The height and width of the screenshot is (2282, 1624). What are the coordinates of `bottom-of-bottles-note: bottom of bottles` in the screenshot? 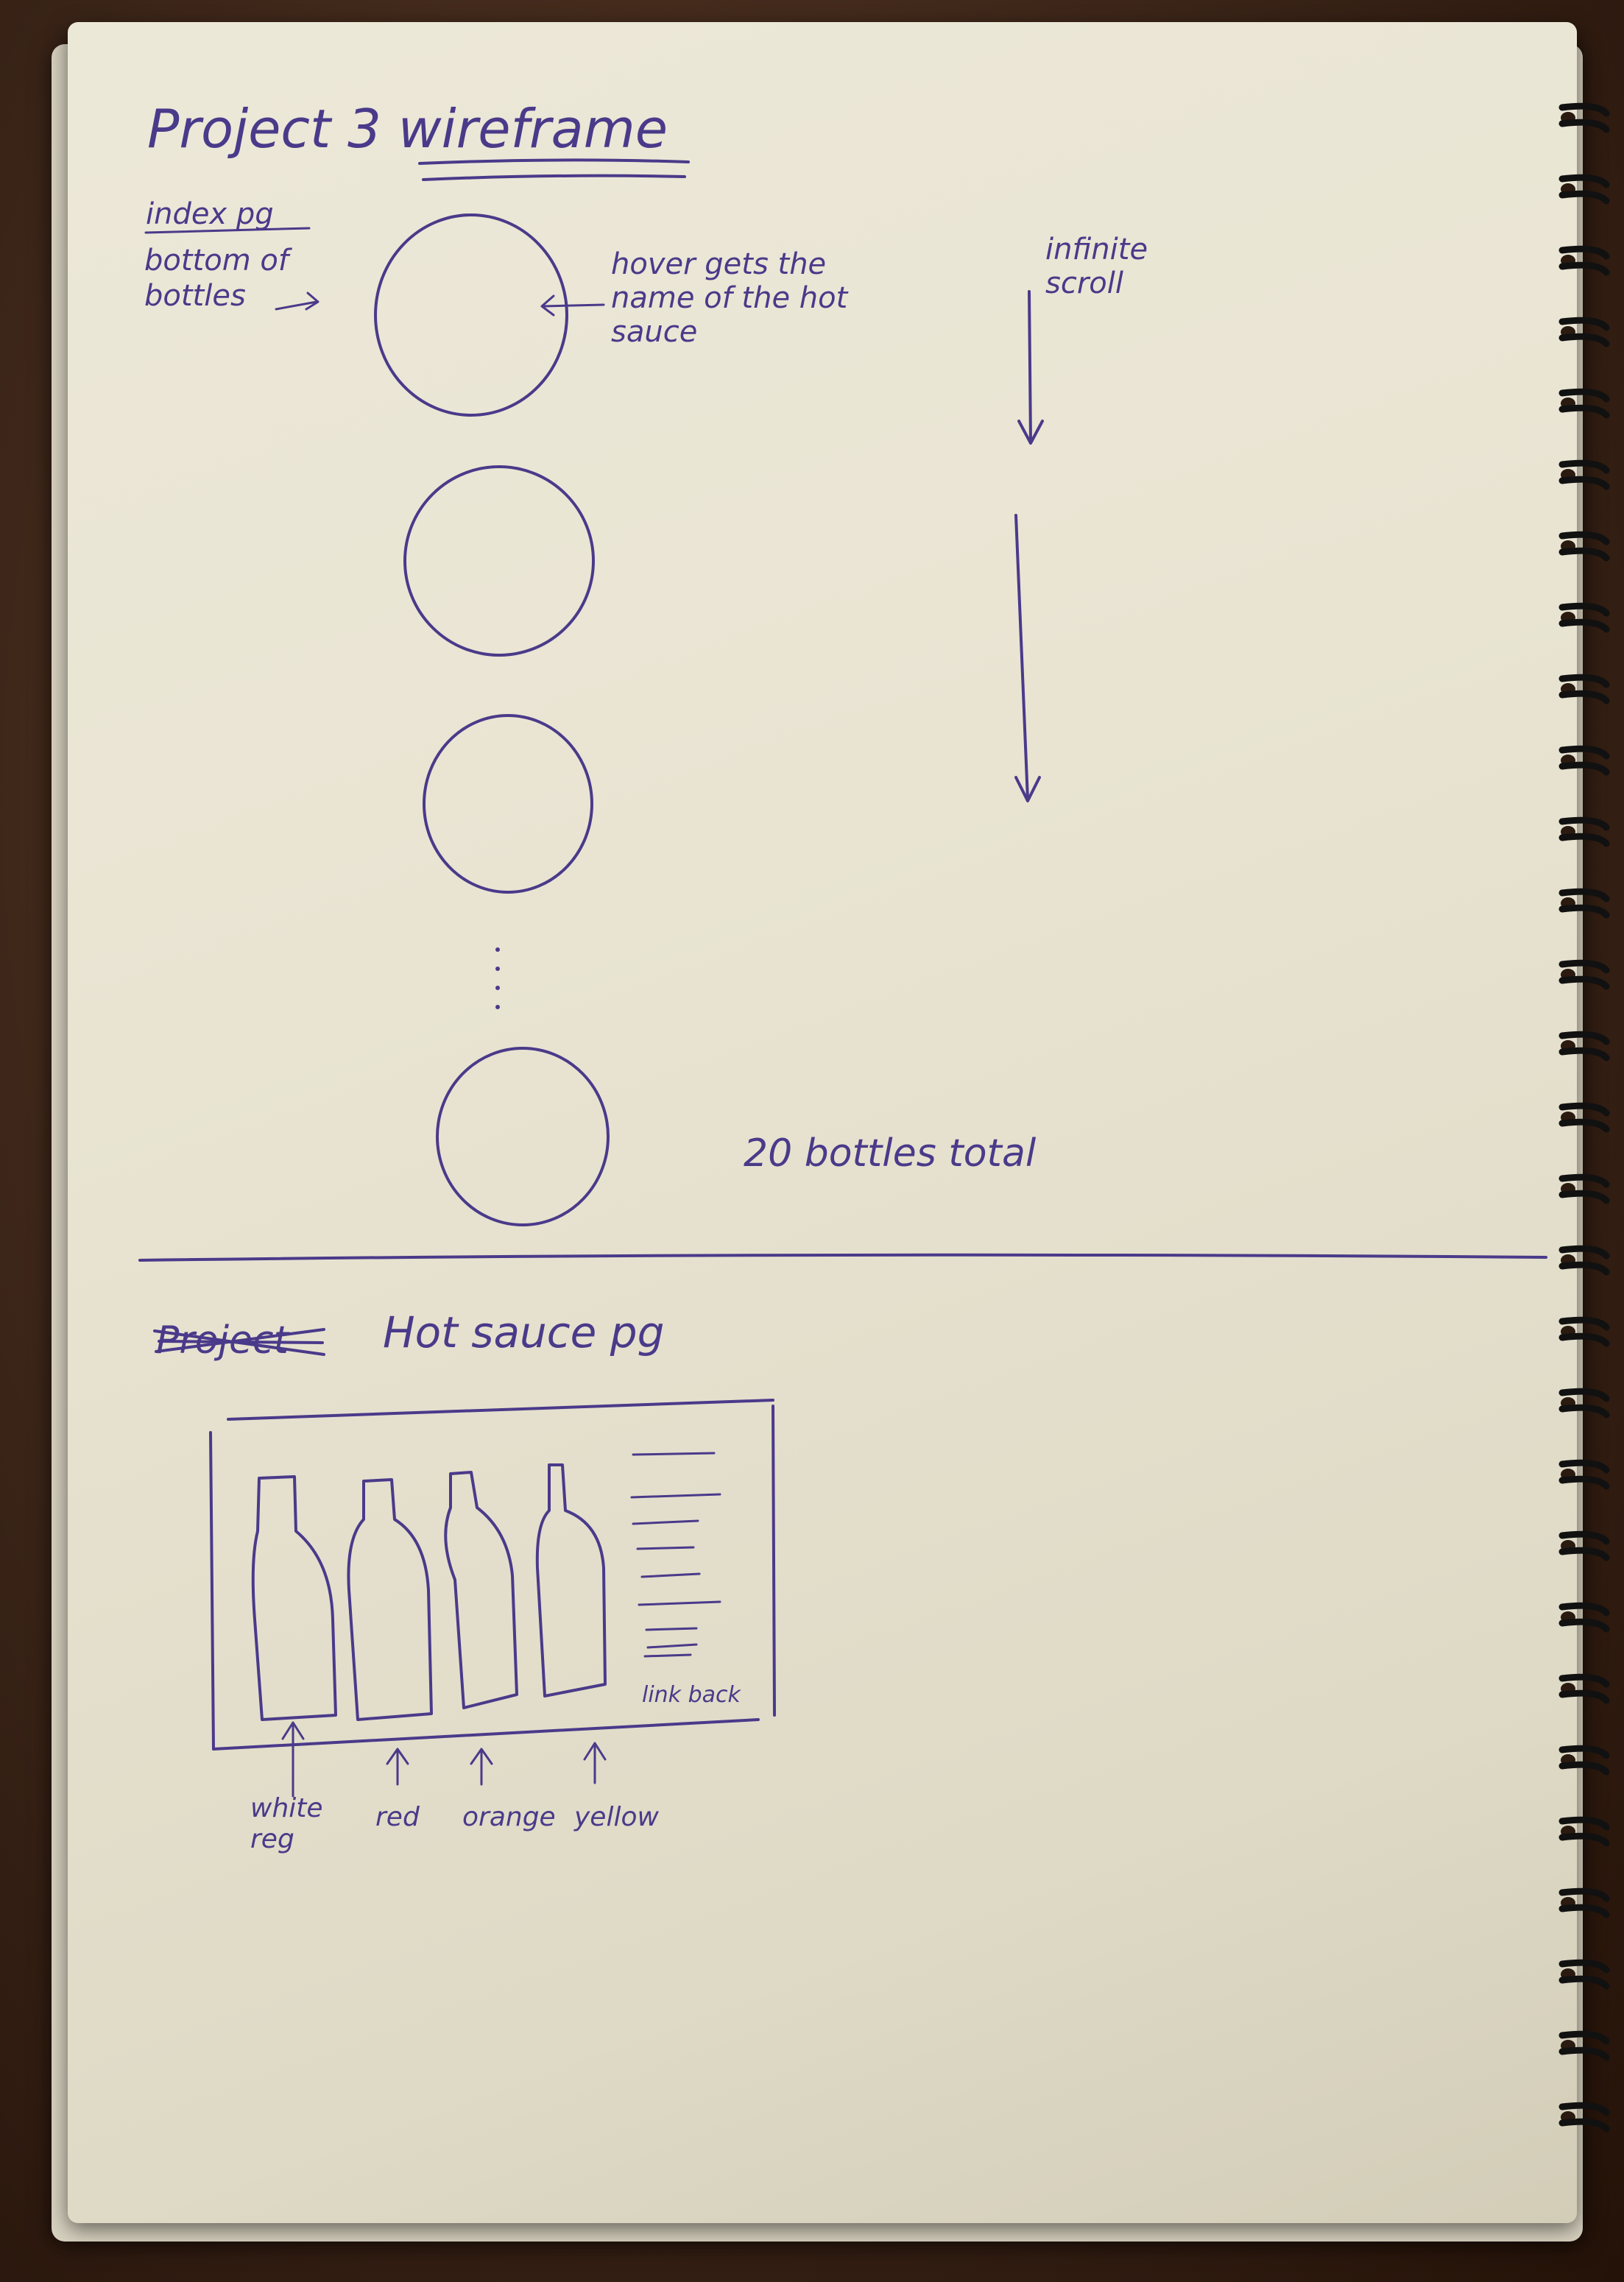 It's located at (216, 278).